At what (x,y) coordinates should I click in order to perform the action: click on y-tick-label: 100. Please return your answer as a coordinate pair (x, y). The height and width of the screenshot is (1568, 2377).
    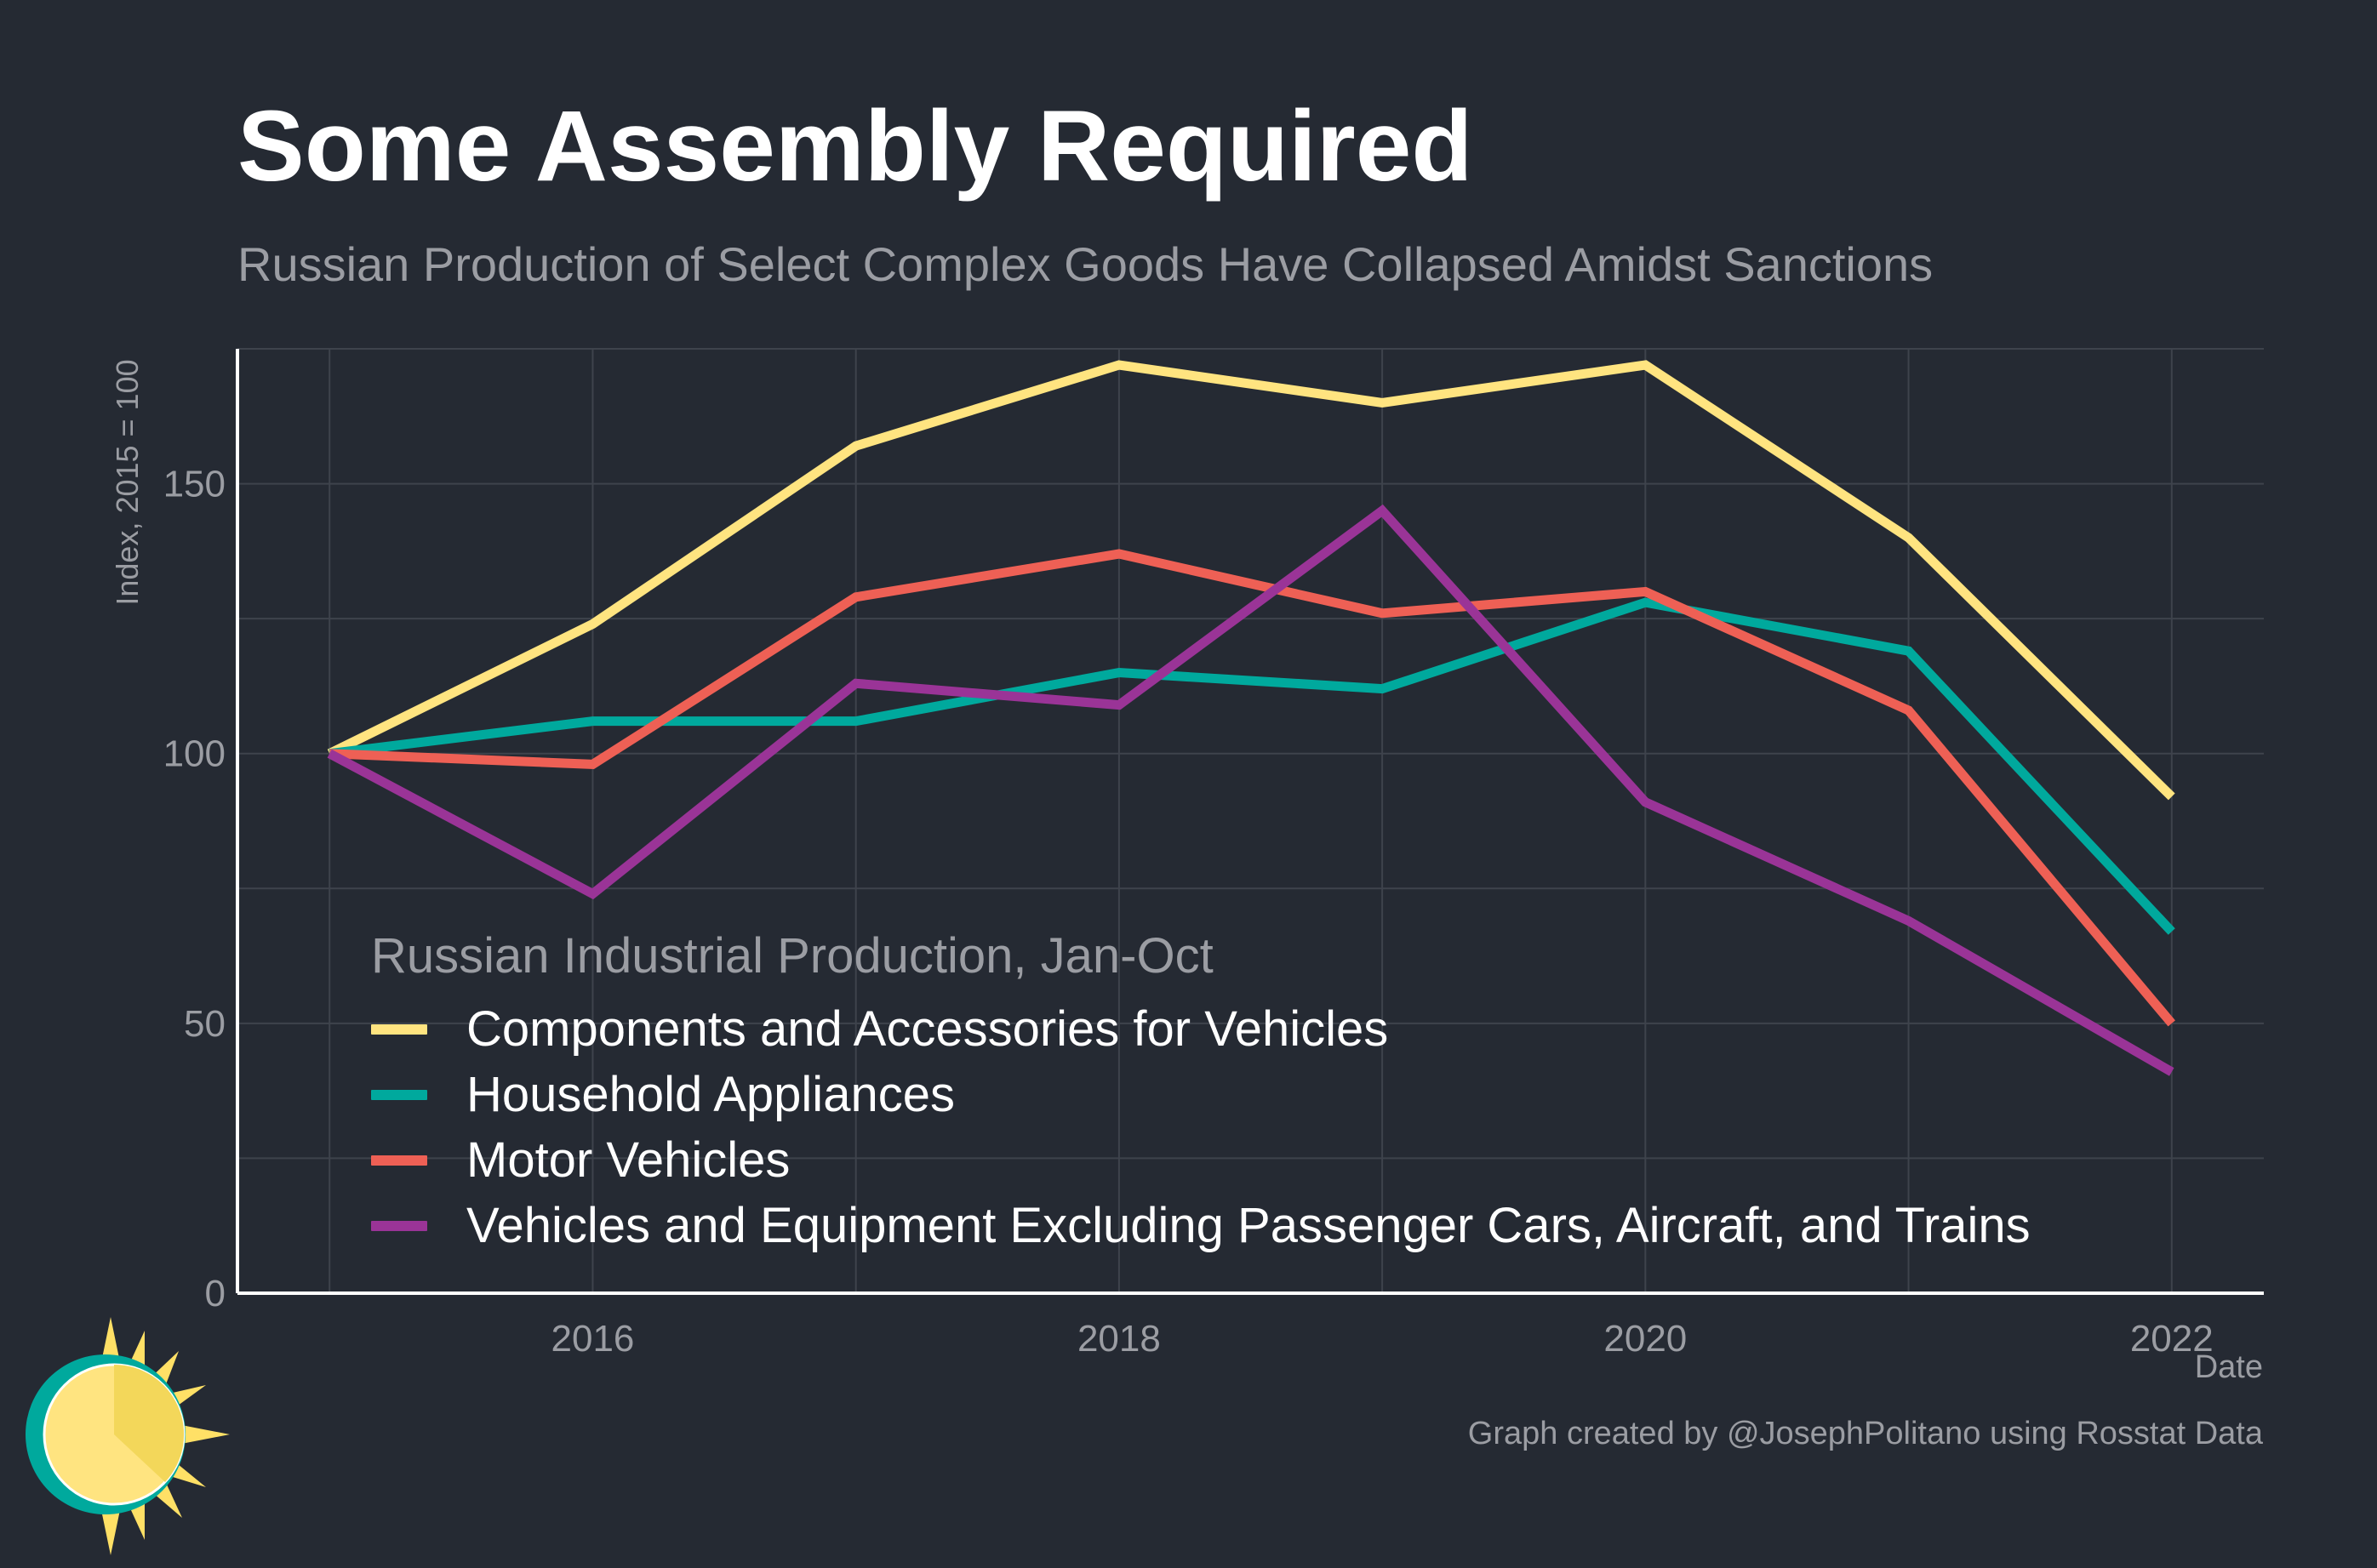
    Looking at the image, I should click on (194, 754).